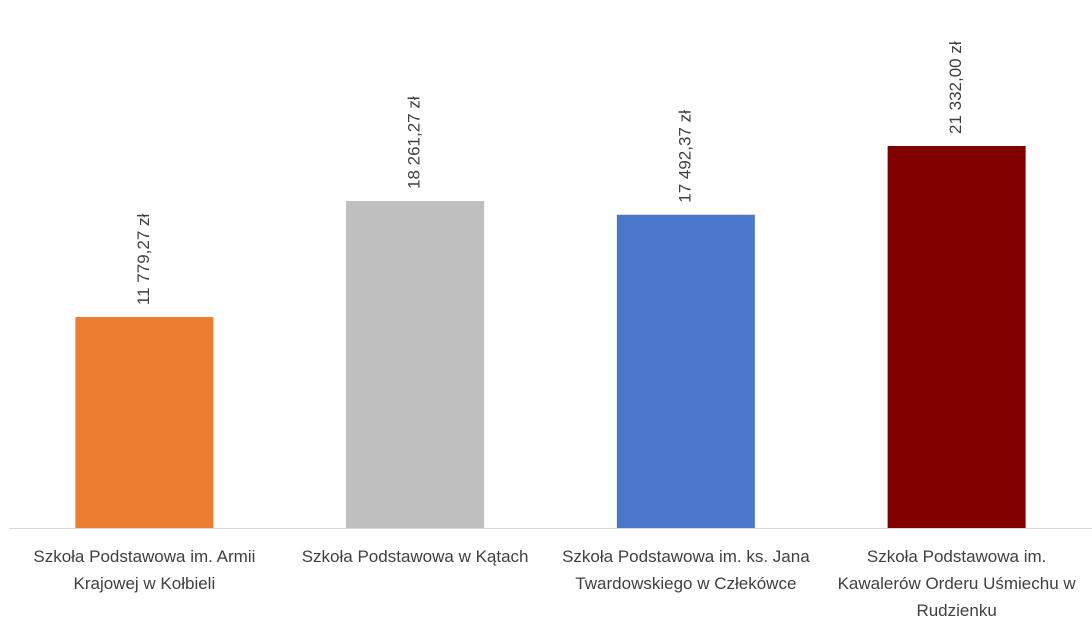 The image size is (1092, 628). What do you see at coordinates (143, 259) in the screenshot?
I see `value-label: 11 779,27 zł` at bounding box center [143, 259].